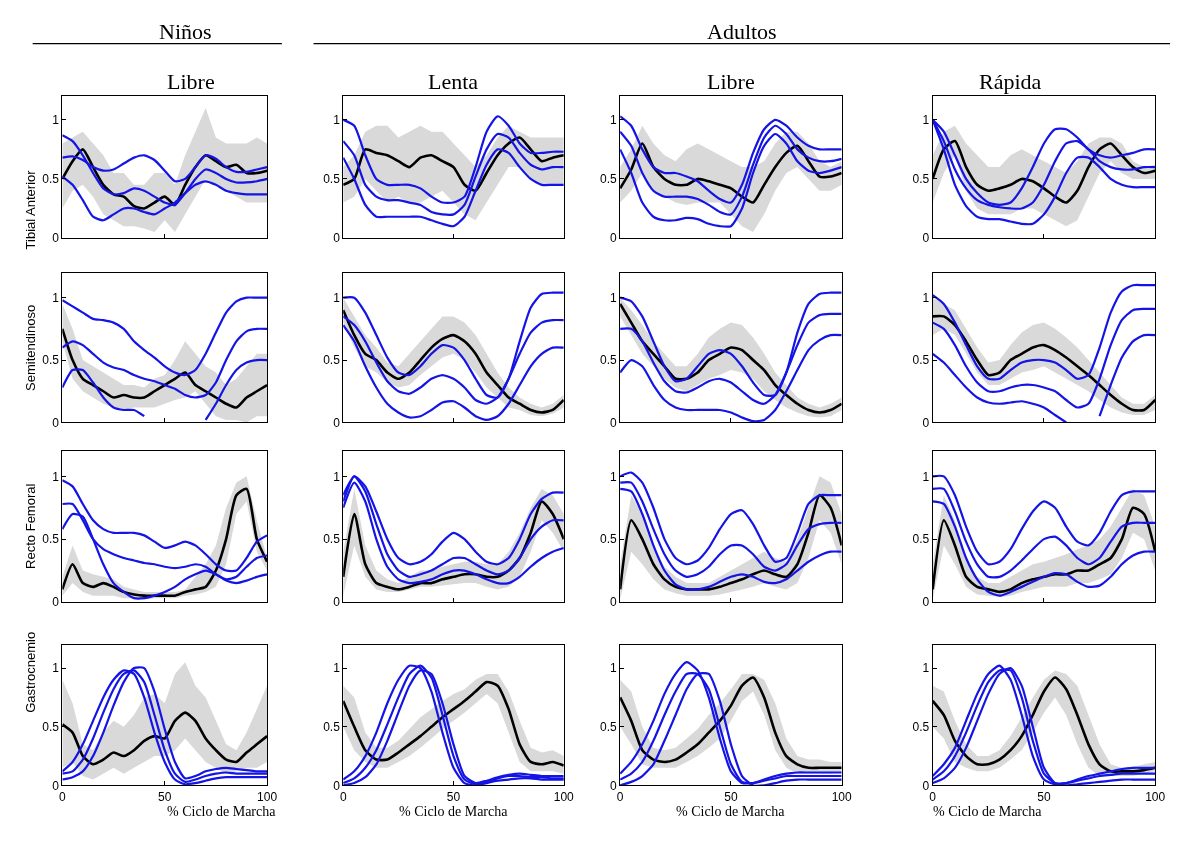  What do you see at coordinates (742, 31) in the screenshot?
I see `text: Adultos` at bounding box center [742, 31].